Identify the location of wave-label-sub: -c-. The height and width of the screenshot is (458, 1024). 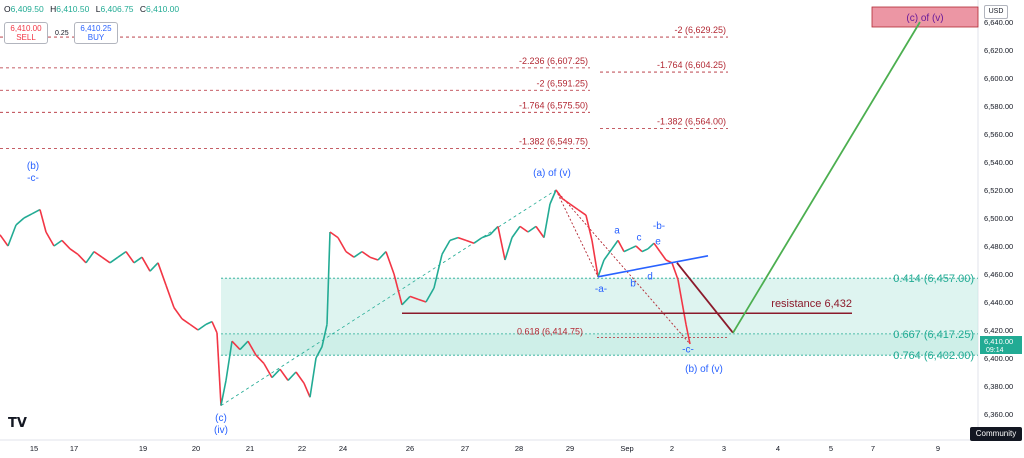
(33, 178).